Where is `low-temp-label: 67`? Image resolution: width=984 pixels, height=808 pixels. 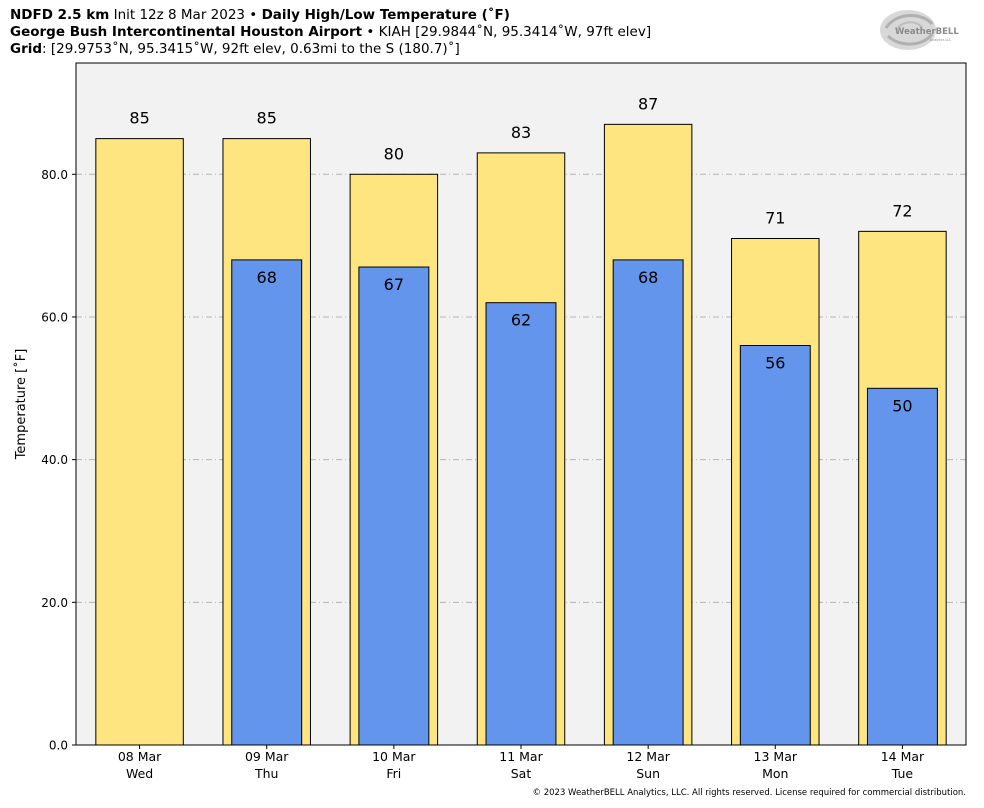
low-temp-label: 67 is located at coordinates (394, 284).